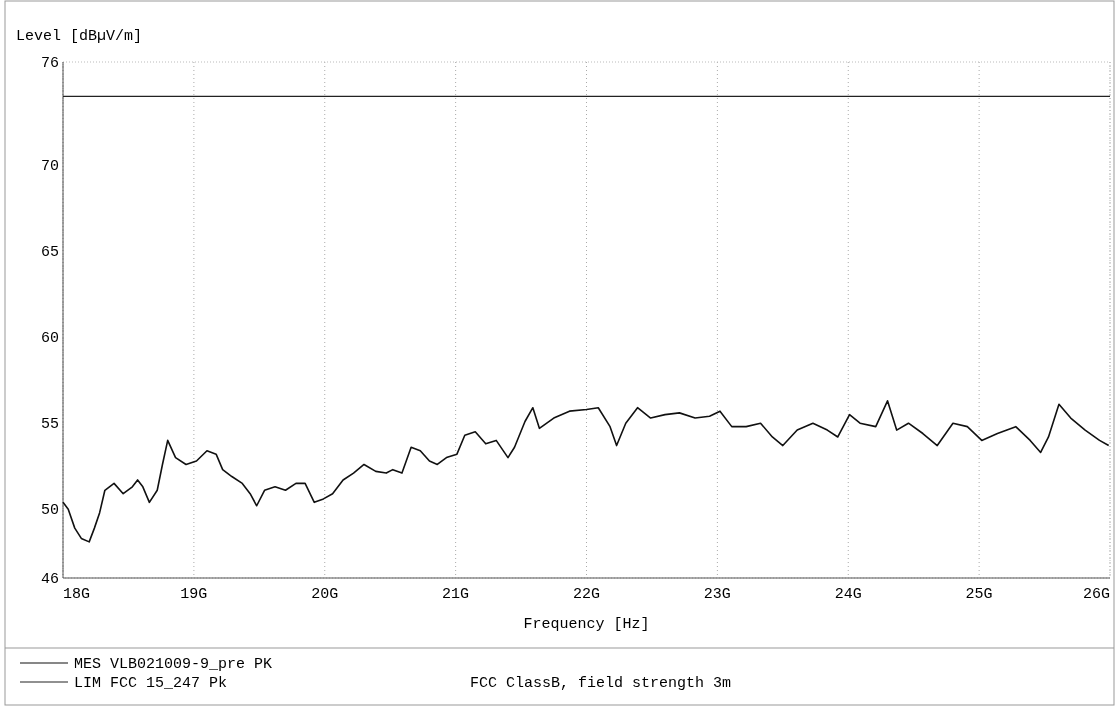 This screenshot has width=1117, height=707. I want to click on x-tick-label: 25G, so click(979, 594).